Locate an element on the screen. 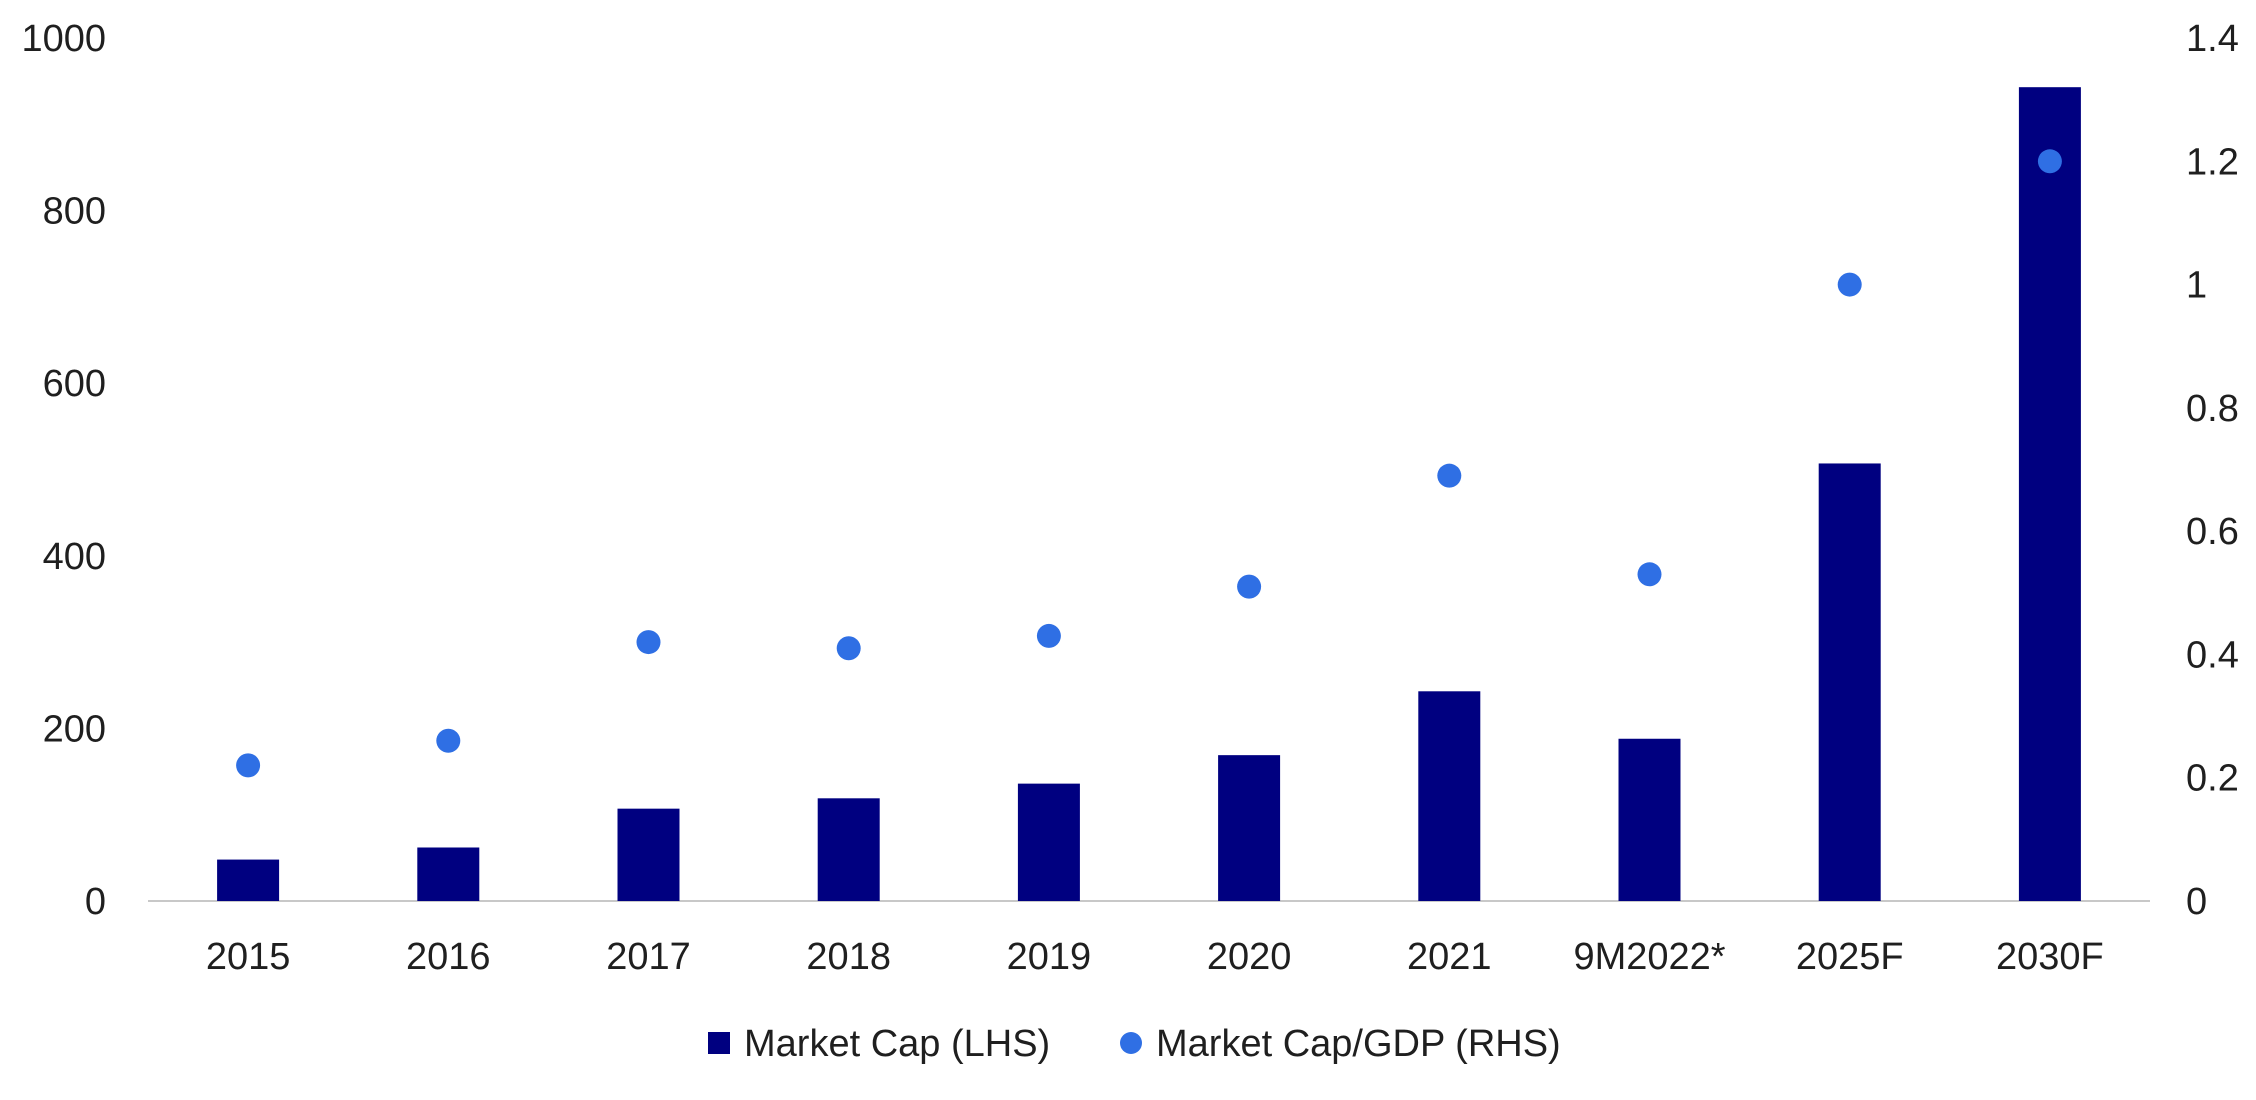  x-tick-label-2021: 2021 is located at coordinates (1449, 957).